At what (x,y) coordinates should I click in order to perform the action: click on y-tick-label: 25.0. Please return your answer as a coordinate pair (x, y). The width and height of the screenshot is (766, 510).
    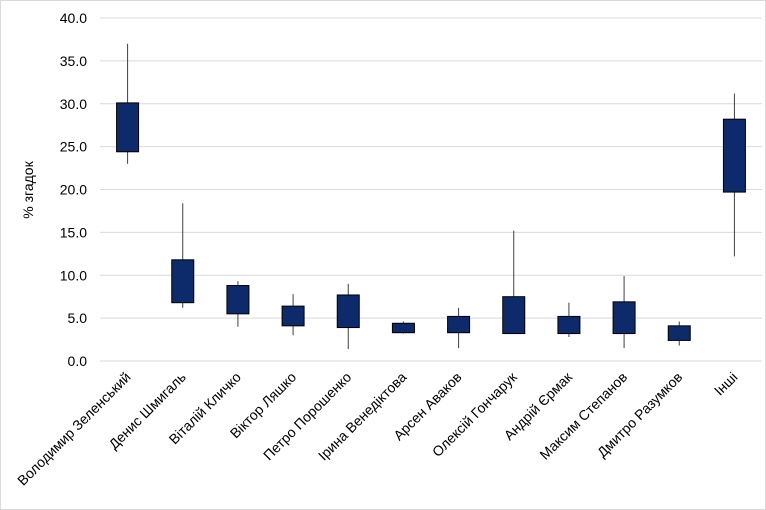
    Looking at the image, I should click on (73, 147).